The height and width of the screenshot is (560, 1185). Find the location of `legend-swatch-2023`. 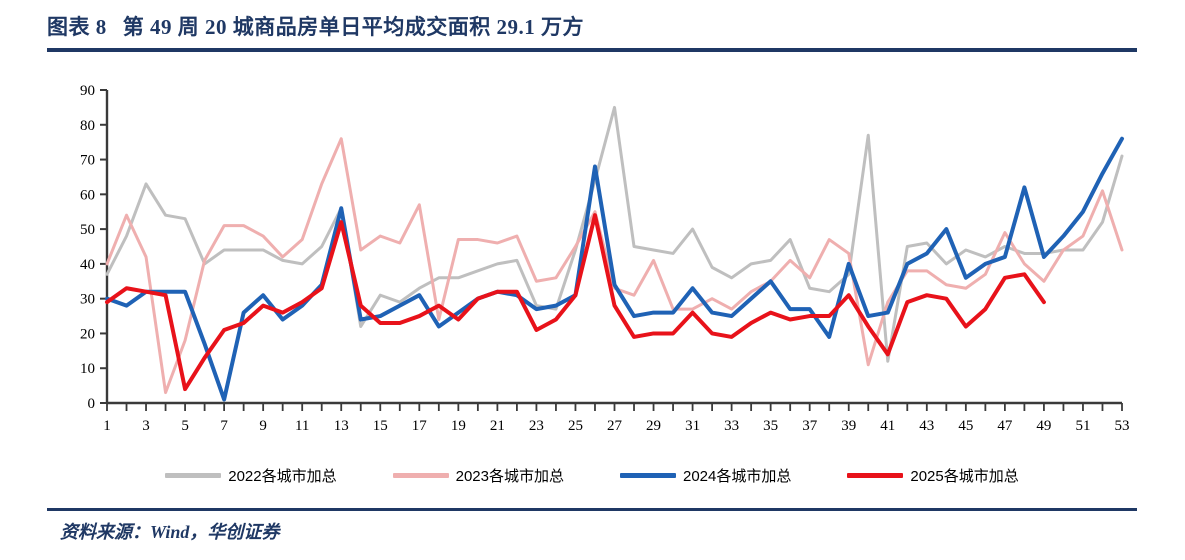

legend-swatch-2023 is located at coordinates (420, 475).